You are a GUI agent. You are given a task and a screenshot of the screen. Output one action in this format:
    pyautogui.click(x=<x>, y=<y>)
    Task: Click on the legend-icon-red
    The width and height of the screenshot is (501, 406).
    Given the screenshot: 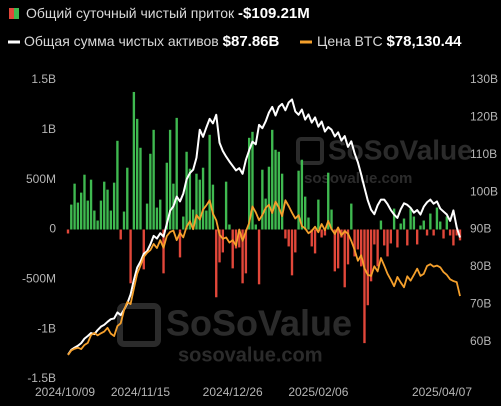 What is the action you would take?
    pyautogui.click(x=11, y=13)
    